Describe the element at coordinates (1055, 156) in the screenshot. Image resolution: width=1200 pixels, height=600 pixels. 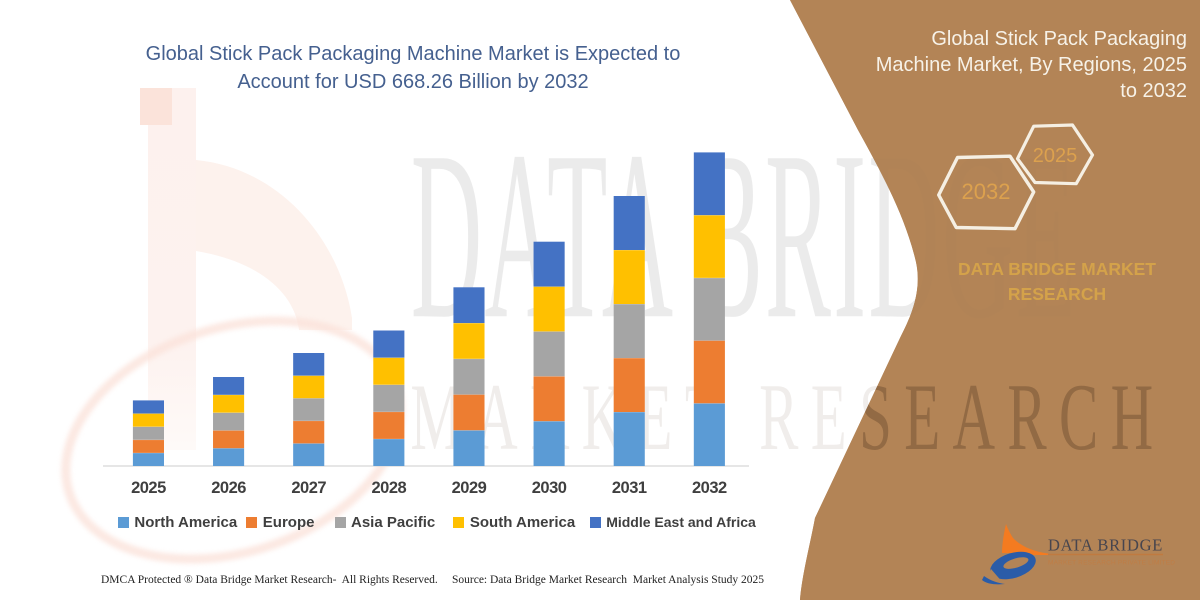
I see `svg-text: 2025` at that location.